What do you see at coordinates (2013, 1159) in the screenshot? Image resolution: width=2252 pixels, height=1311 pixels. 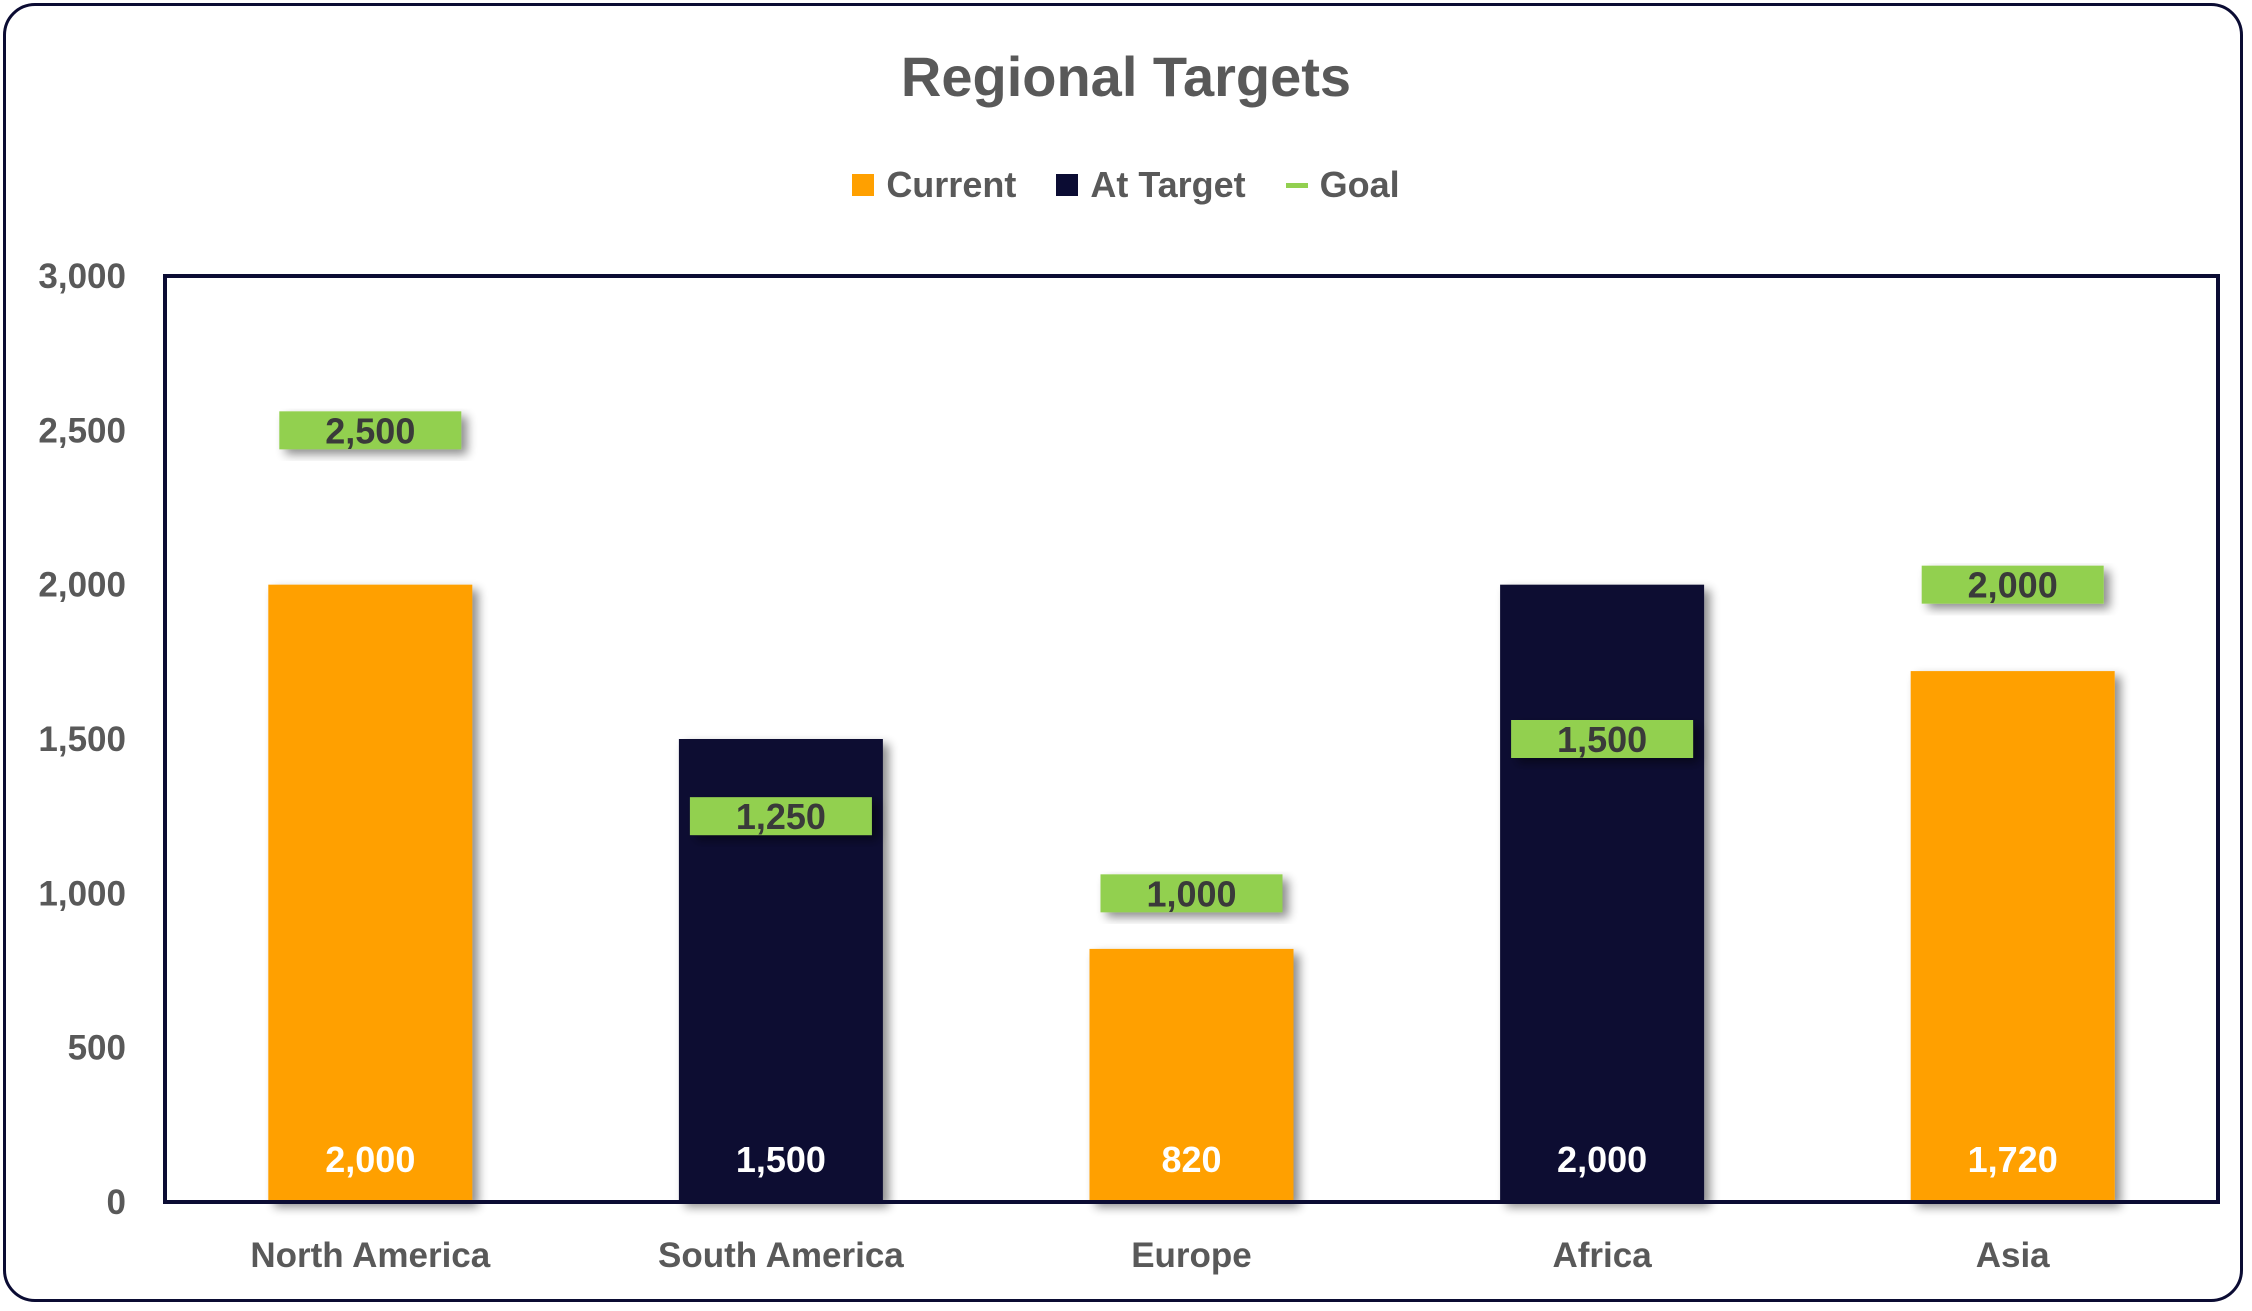 I see `bar-value-label: 1,720` at bounding box center [2013, 1159].